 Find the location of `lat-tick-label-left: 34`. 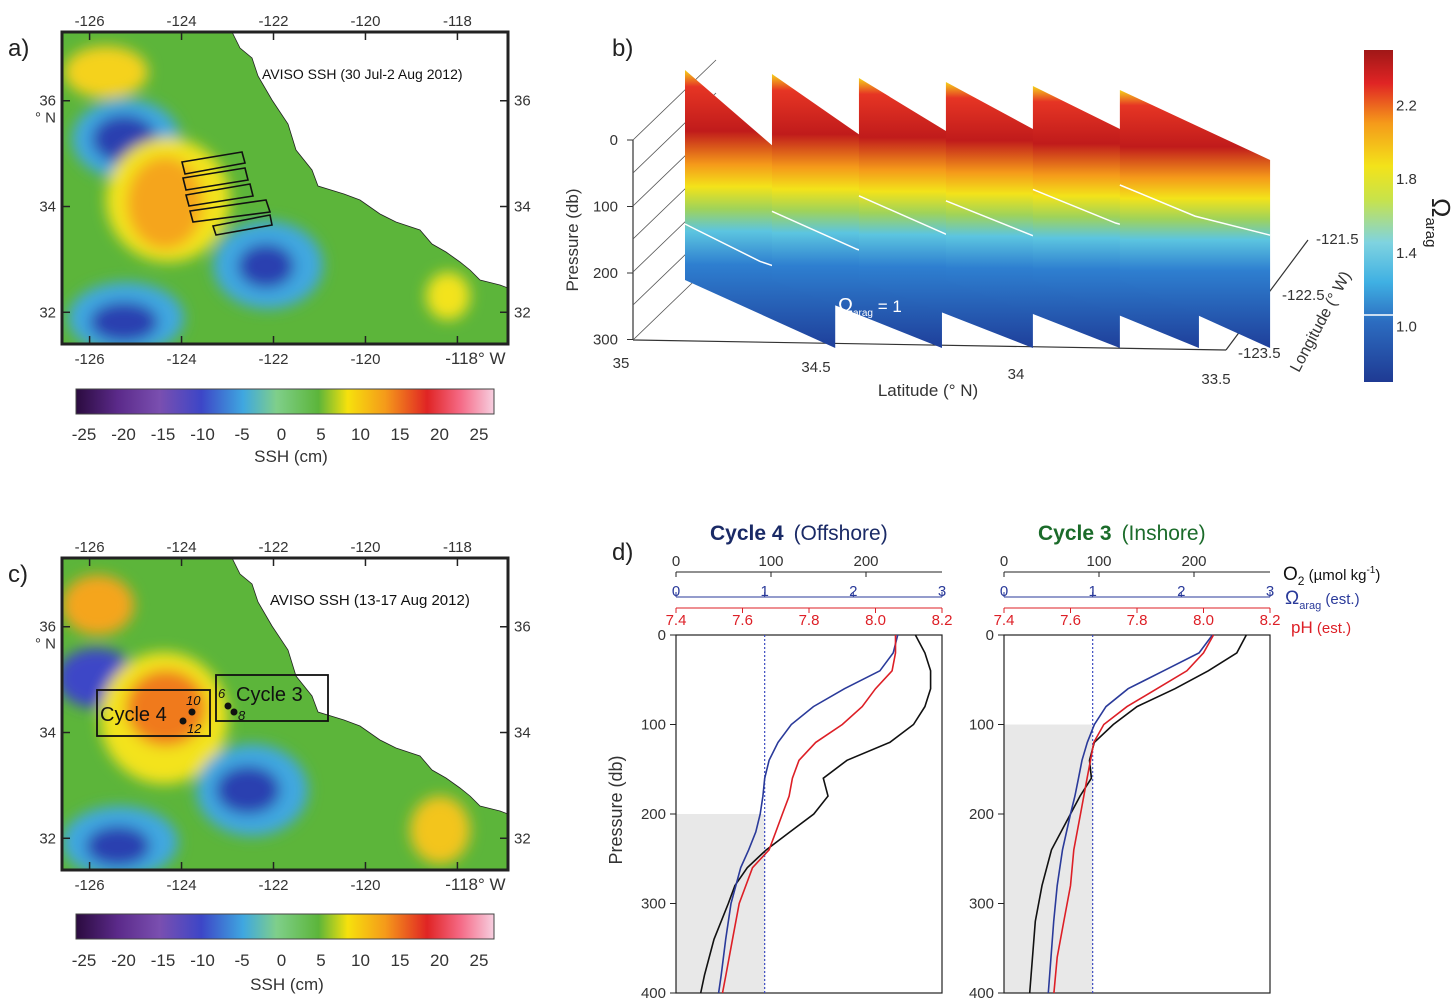

lat-tick-label-left: 34 is located at coordinates (47, 207).